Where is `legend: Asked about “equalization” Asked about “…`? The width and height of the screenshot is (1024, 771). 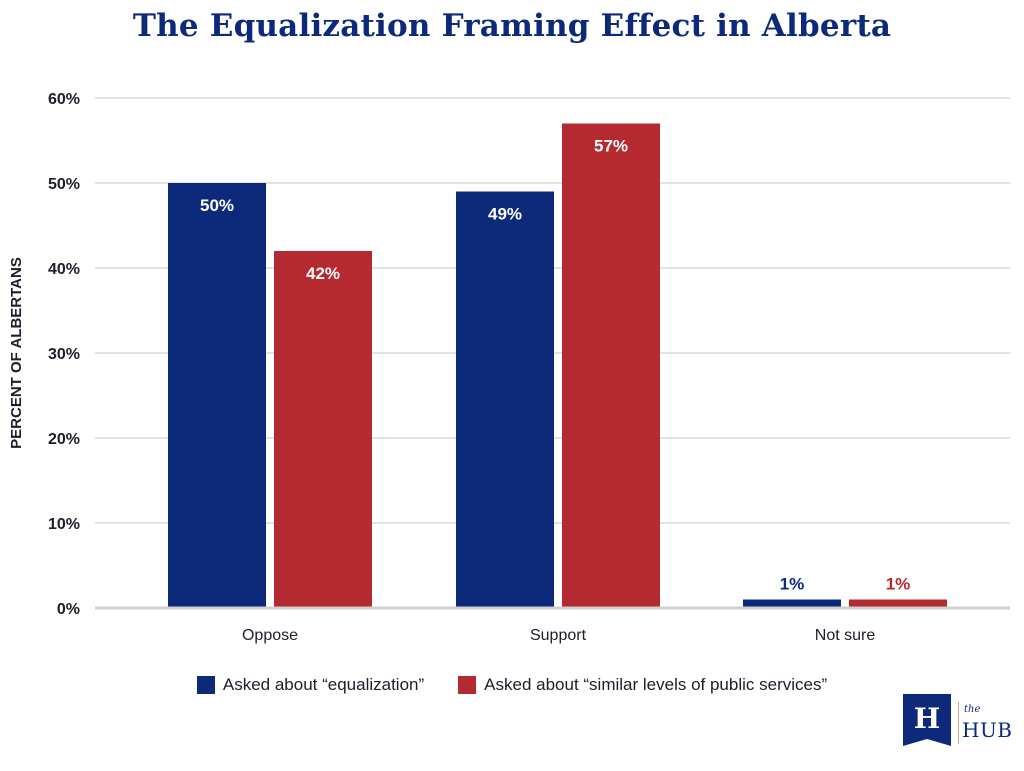
legend: Asked about “equalization” Asked about “… is located at coordinates (512, 685).